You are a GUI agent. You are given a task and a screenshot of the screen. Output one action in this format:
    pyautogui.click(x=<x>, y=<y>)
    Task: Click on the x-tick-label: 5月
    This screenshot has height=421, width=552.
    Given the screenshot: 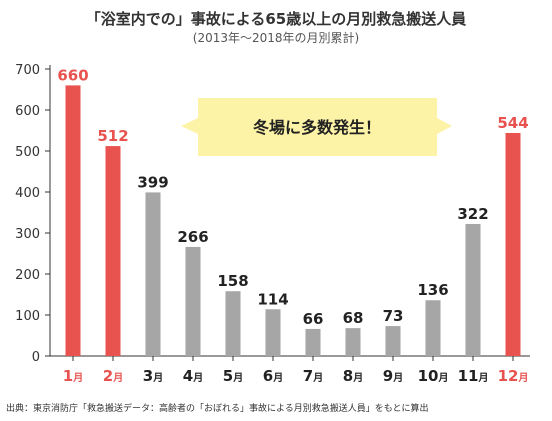 What is the action you would take?
    pyautogui.click(x=233, y=376)
    